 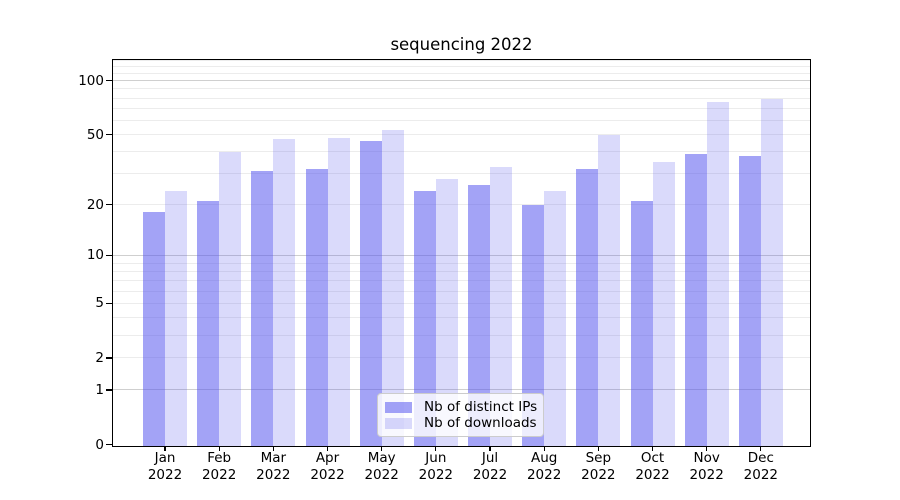 I want to click on x-tick-label-oct: Oct 2022, so click(x=653, y=467).